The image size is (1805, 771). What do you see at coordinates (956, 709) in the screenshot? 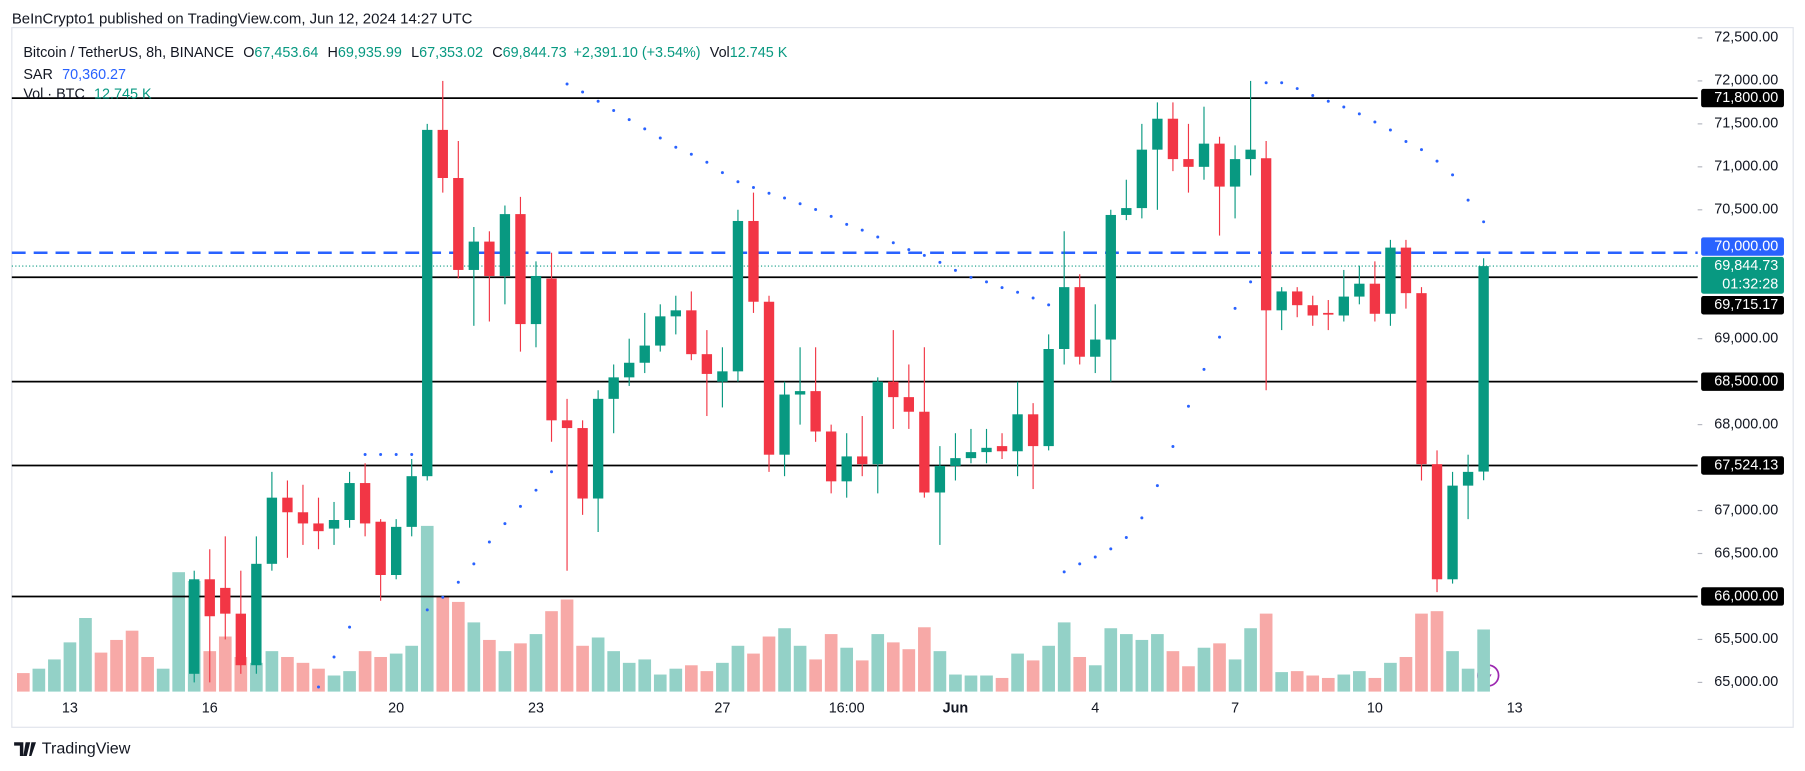
I see `x-tick-label: Jun` at bounding box center [956, 709].